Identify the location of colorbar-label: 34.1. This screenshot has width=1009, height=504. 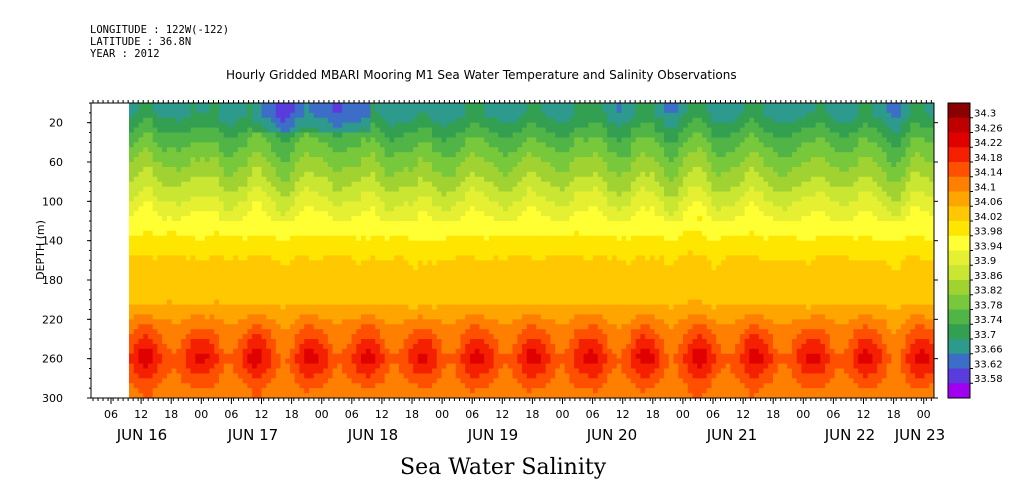
(985, 187).